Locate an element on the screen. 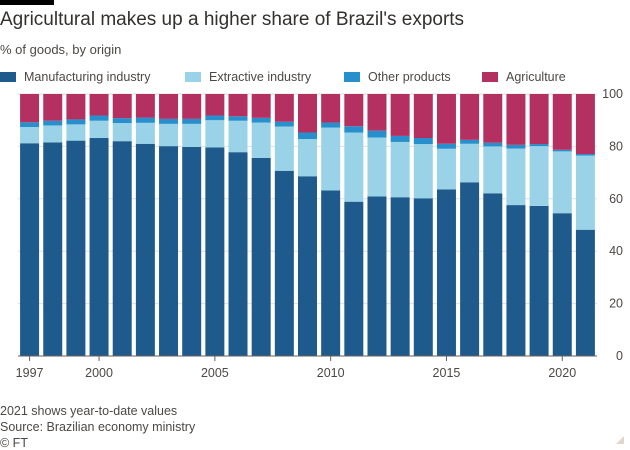  bar-segment-manufacturing-2019 is located at coordinates (539, 280).